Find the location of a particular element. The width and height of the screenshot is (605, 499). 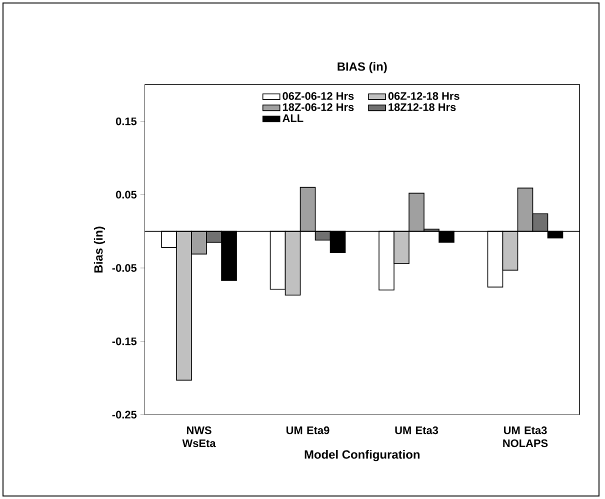

legend-label: 18Z12-18 Hrs is located at coordinates (422, 107).